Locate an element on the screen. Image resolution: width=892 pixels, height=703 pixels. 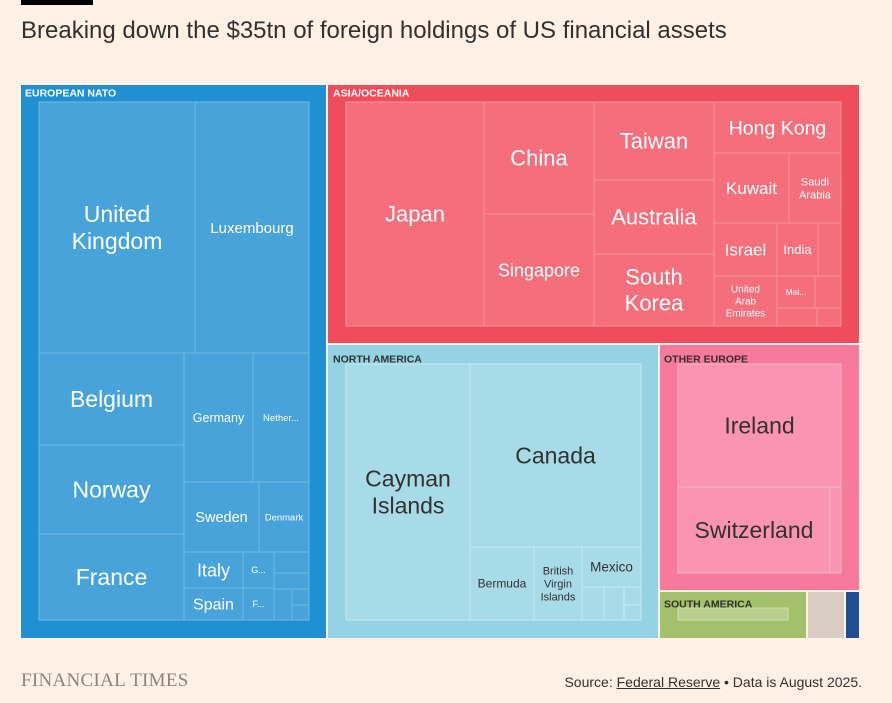
group-label-asia-oceania: ASIA/OCEANIA is located at coordinates (371, 94).